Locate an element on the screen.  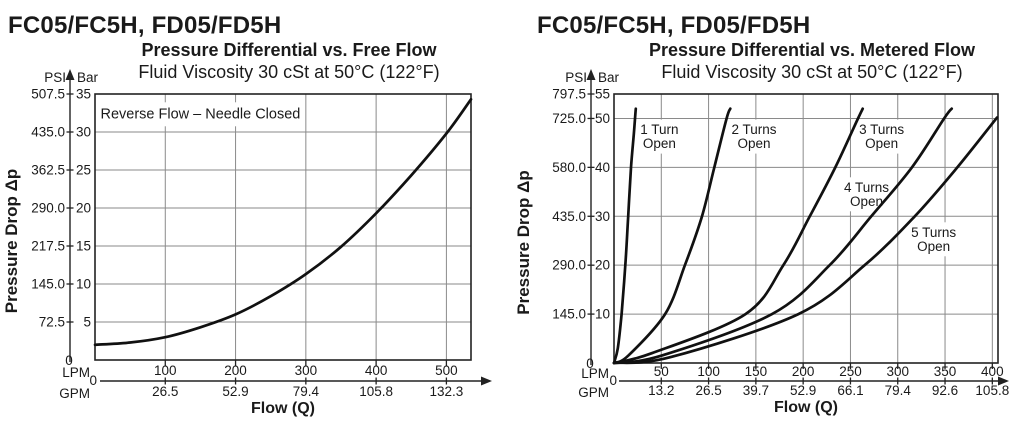
x-tick-label-lpm: 500 is located at coordinates (446, 370).